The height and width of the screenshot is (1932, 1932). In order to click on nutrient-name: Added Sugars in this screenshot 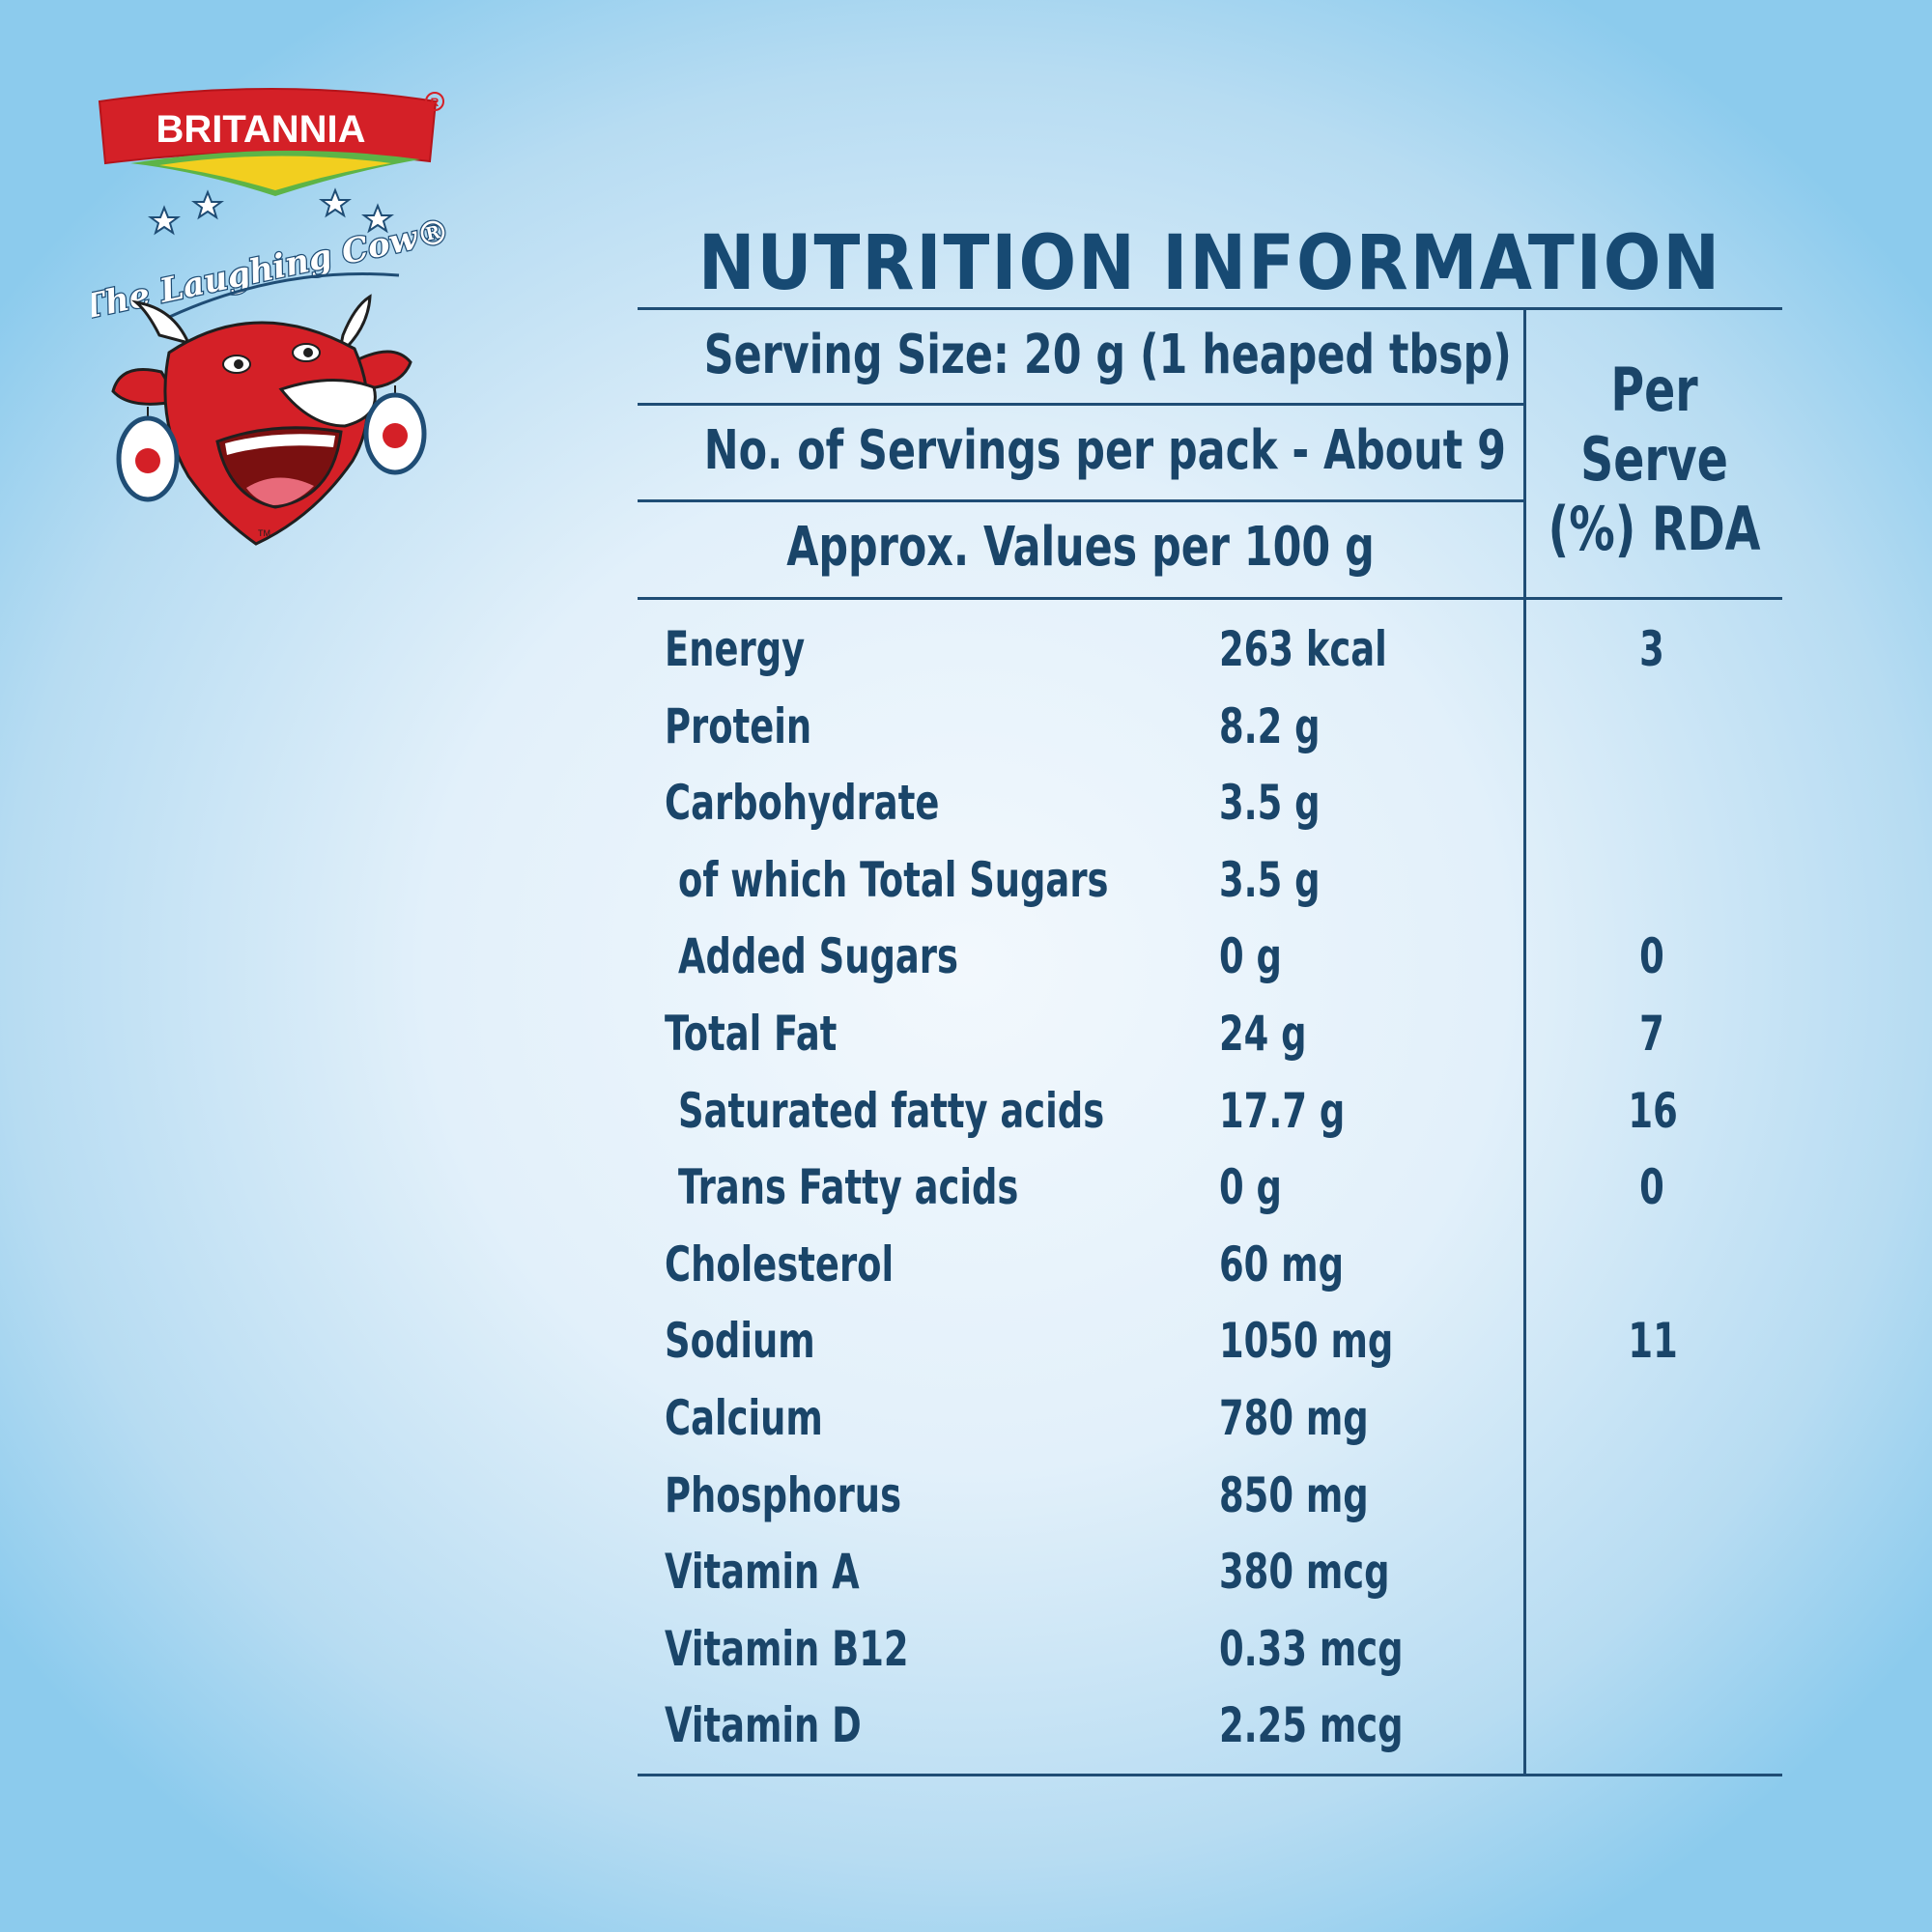, I will do `click(818, 956)`.